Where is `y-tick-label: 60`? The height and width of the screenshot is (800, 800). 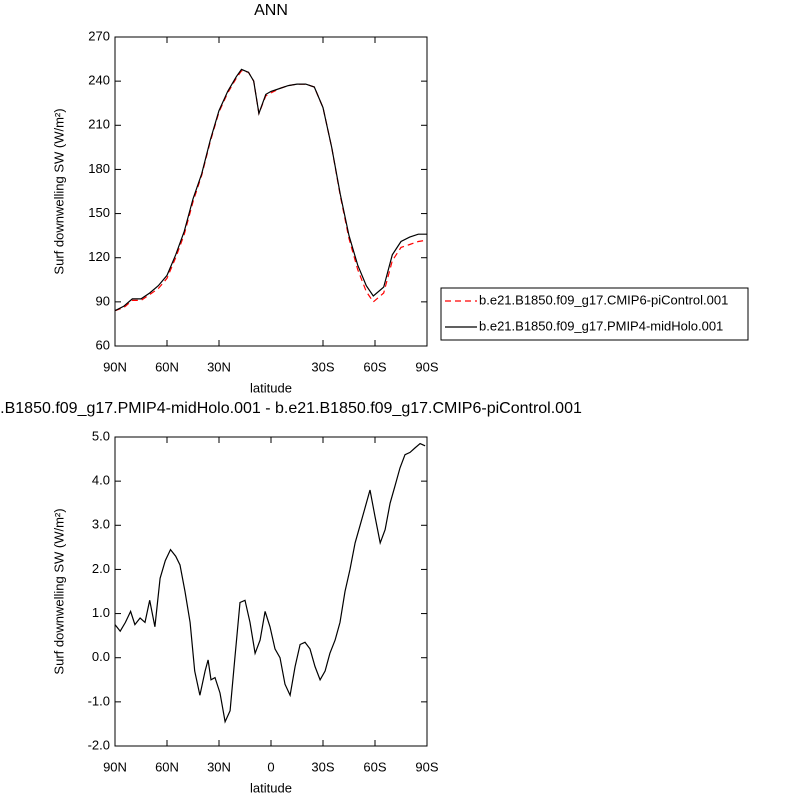
y-tick-label: 60 is located at coordinates (103, 344).